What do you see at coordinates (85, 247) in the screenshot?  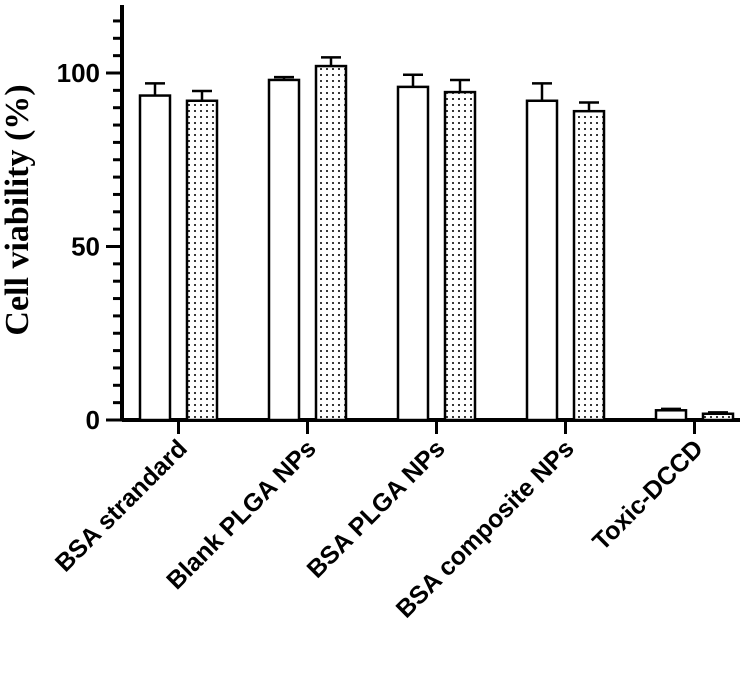 I see `y-tick-label: 50` at bounding box center [85, 247].